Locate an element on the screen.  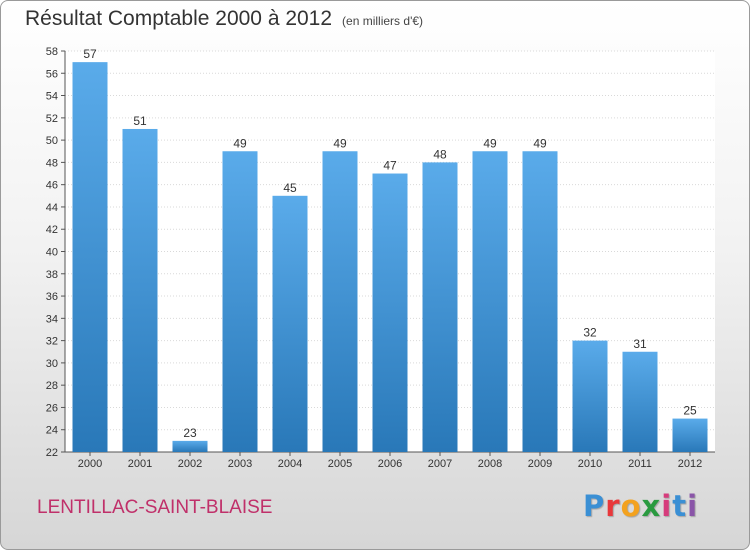
x-tick-label: 2010 is located at coordinates (590, 464).